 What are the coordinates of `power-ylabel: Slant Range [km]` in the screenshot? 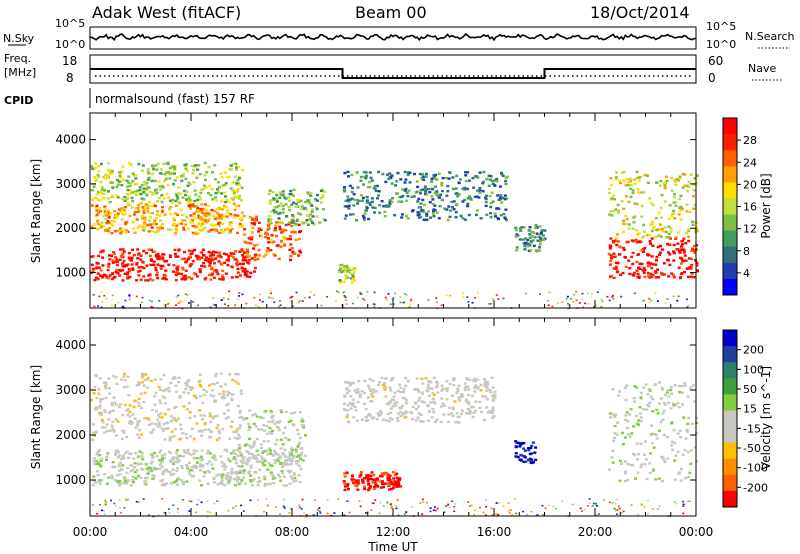 It's located at (36, 211).